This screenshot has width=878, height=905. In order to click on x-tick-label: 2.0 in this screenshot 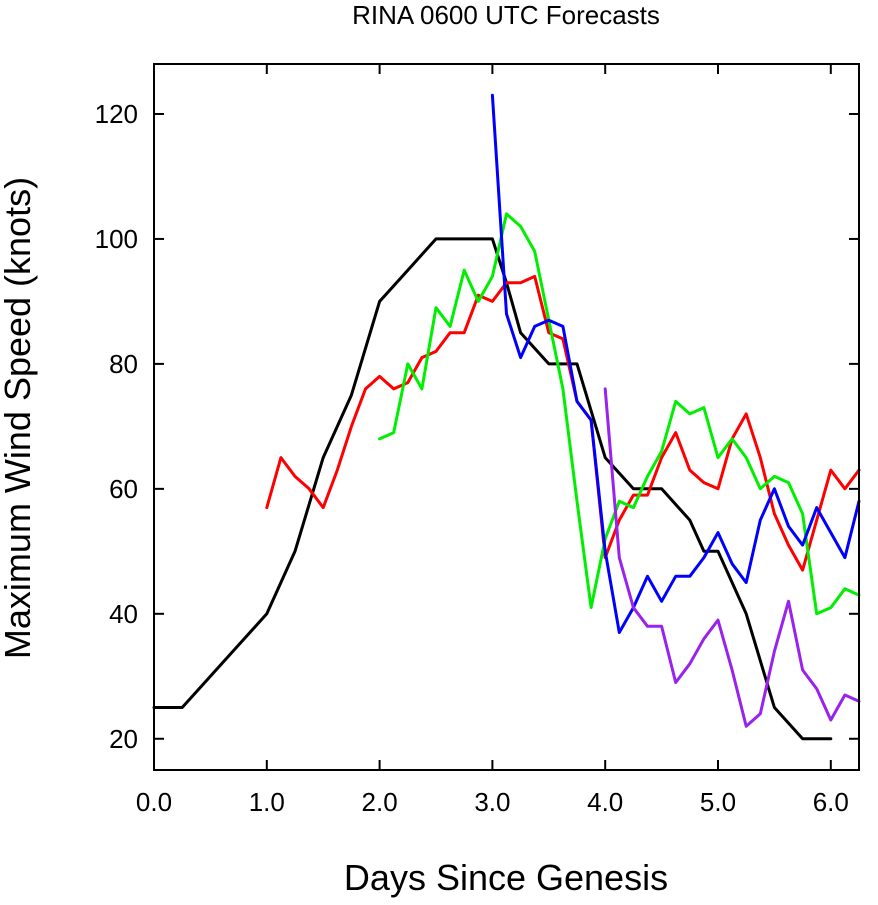, I will do `click(380, 802)`.